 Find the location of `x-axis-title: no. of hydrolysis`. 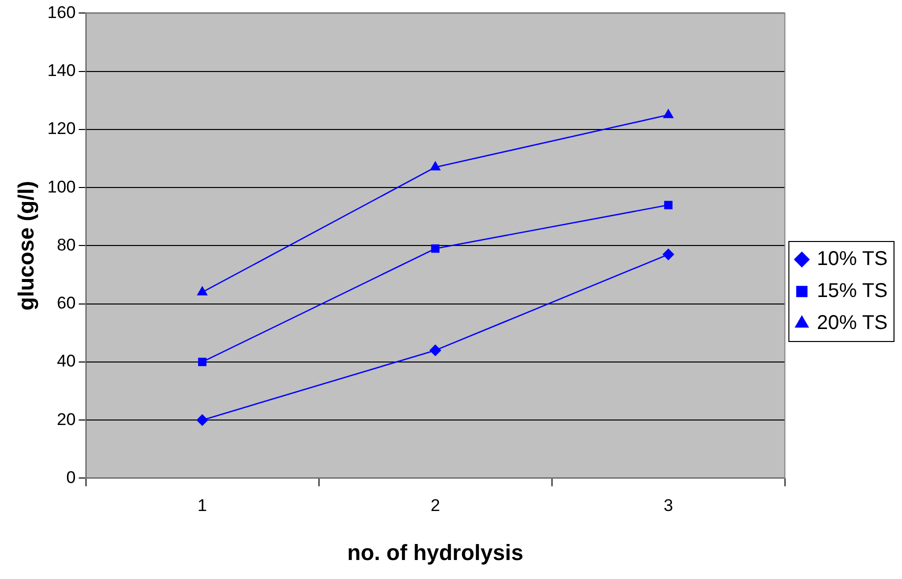

x-axis-title: no. of hydrolysis is located at coordinates (435, 552).